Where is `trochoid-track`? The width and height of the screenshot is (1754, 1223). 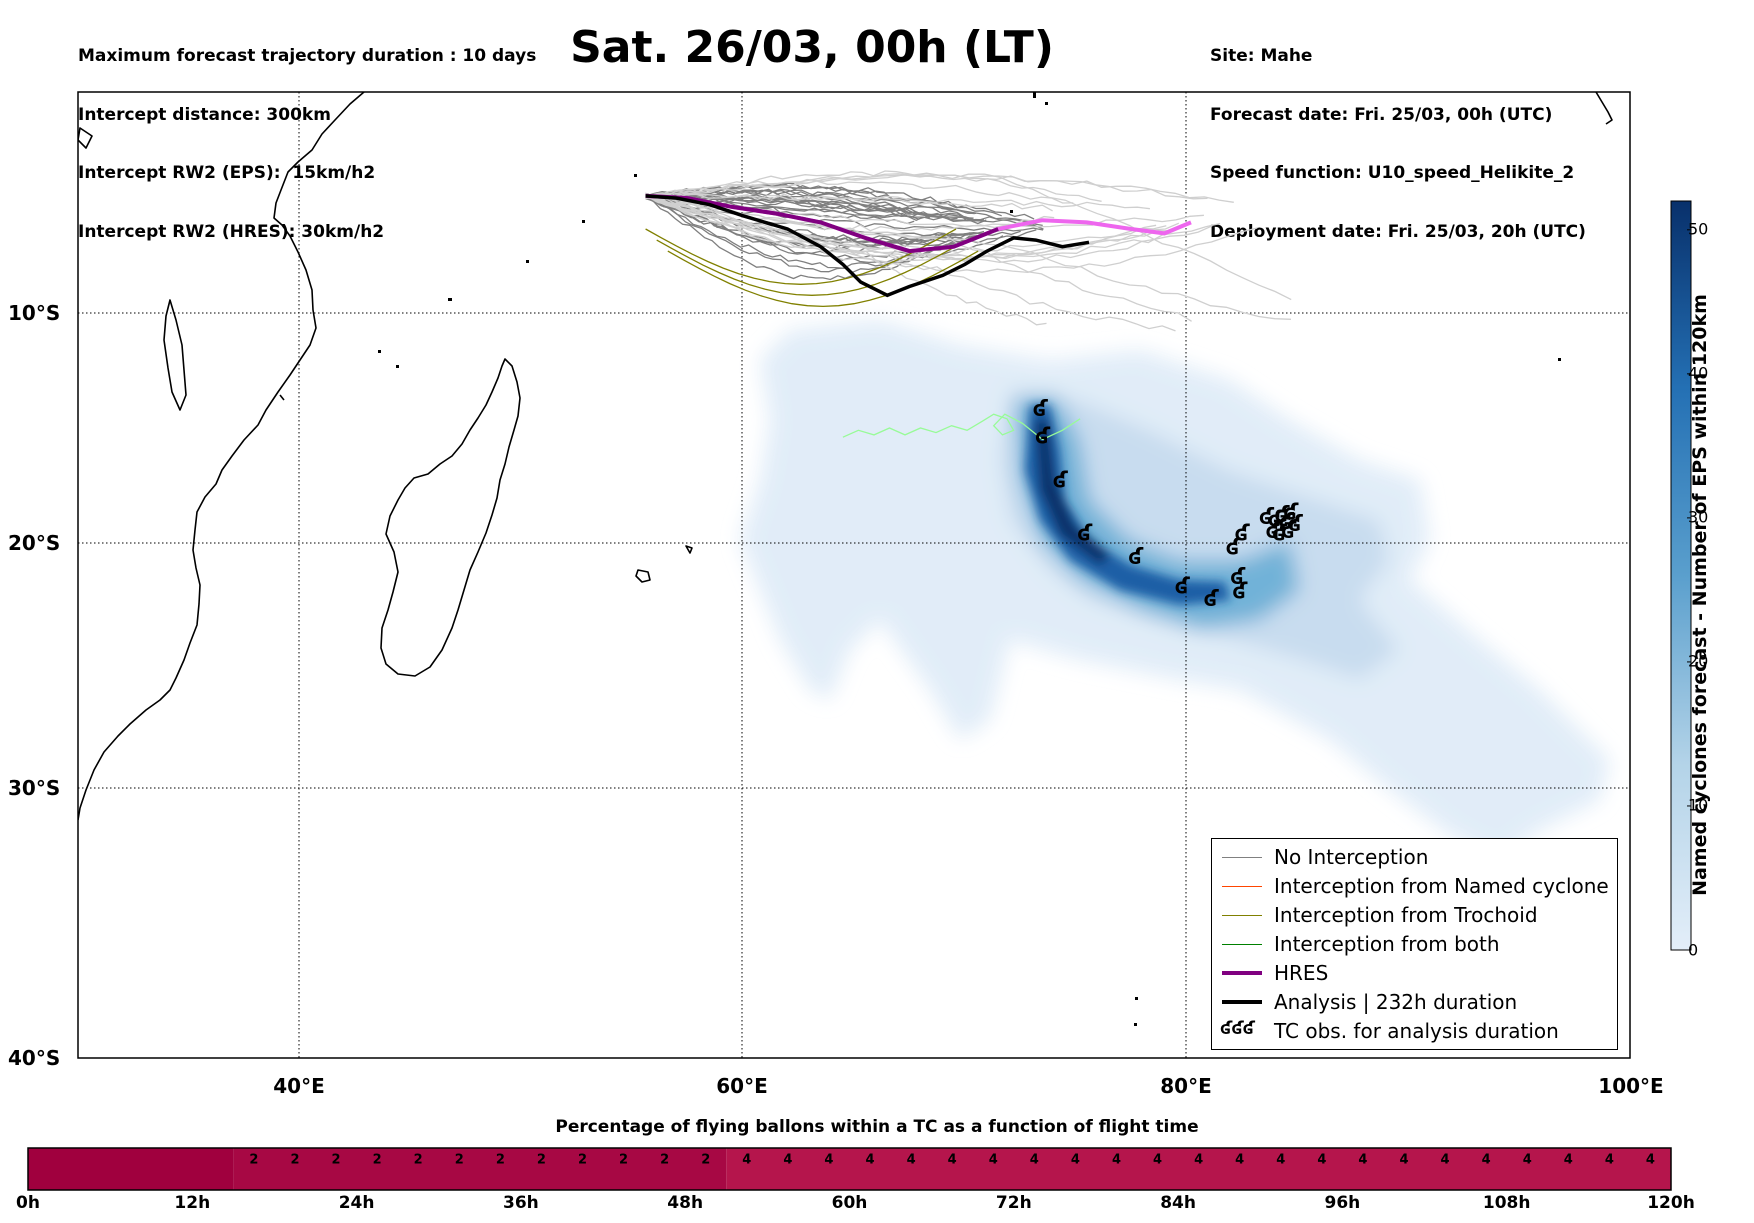 trochoid-track is located at coordinates (961, 427).